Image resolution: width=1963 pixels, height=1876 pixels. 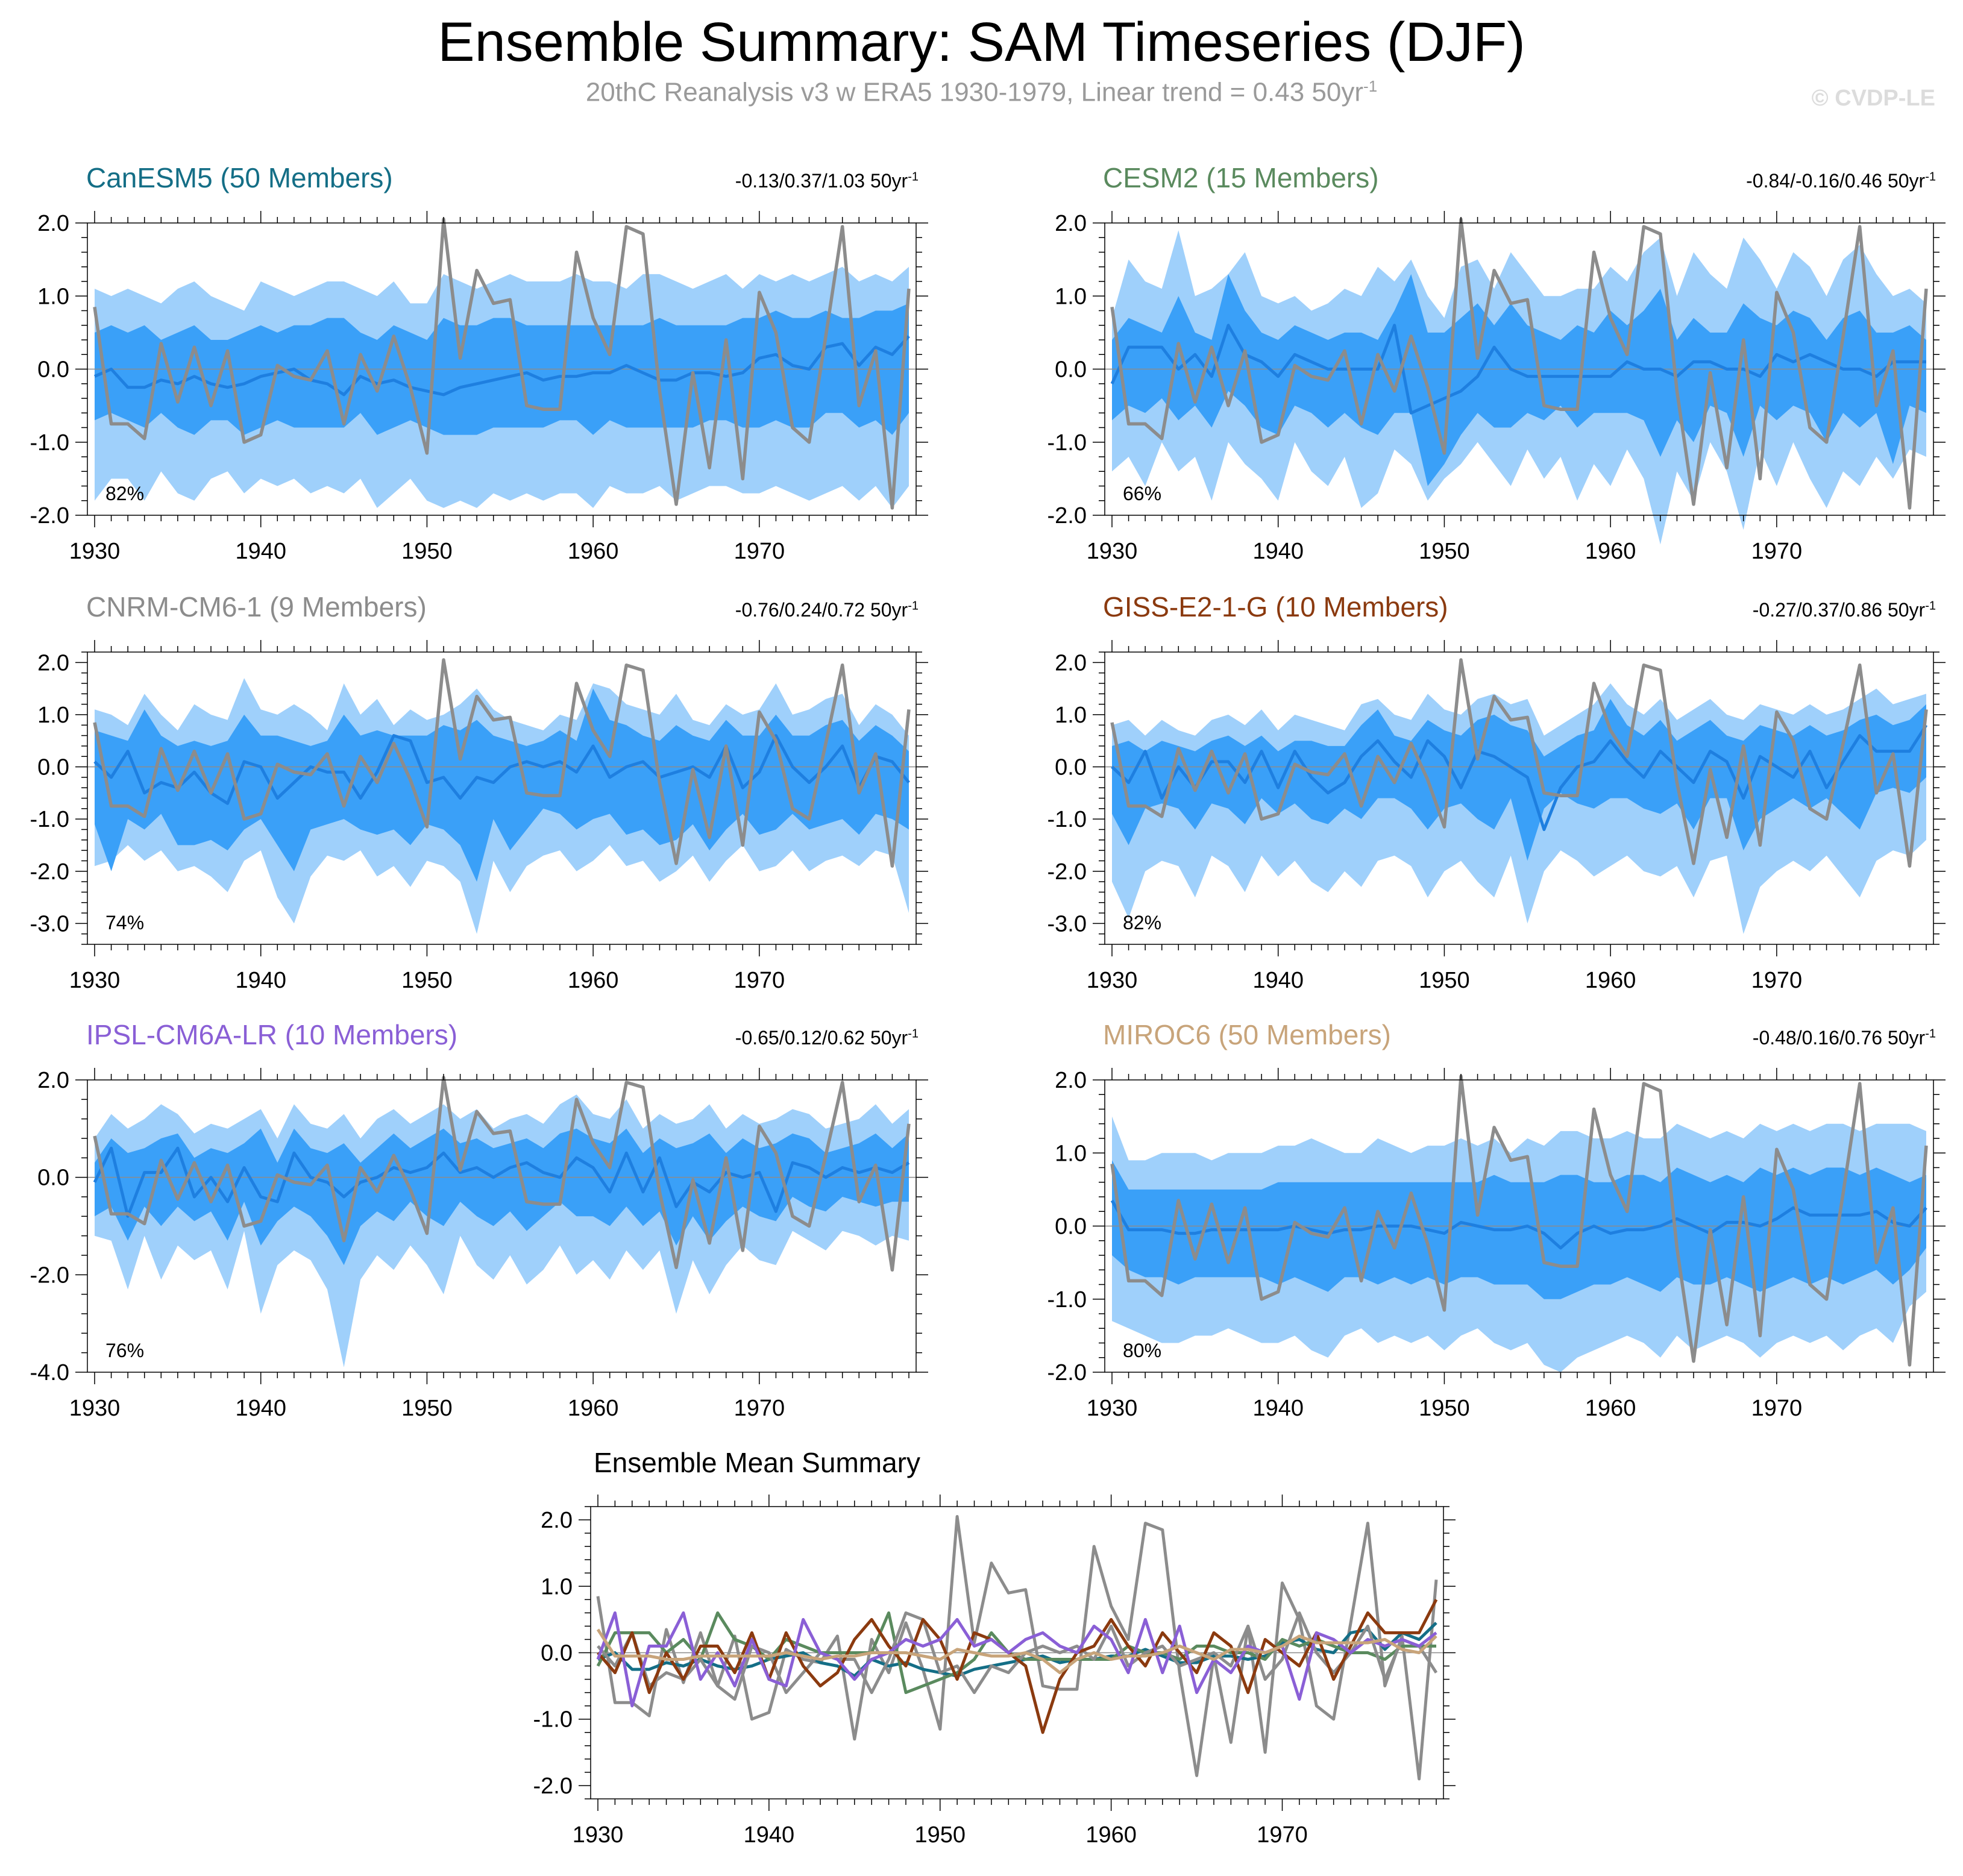 I want to click on trend-text: -0.84/-0.16/0.46 50yr, so click(x=1836, y=181).